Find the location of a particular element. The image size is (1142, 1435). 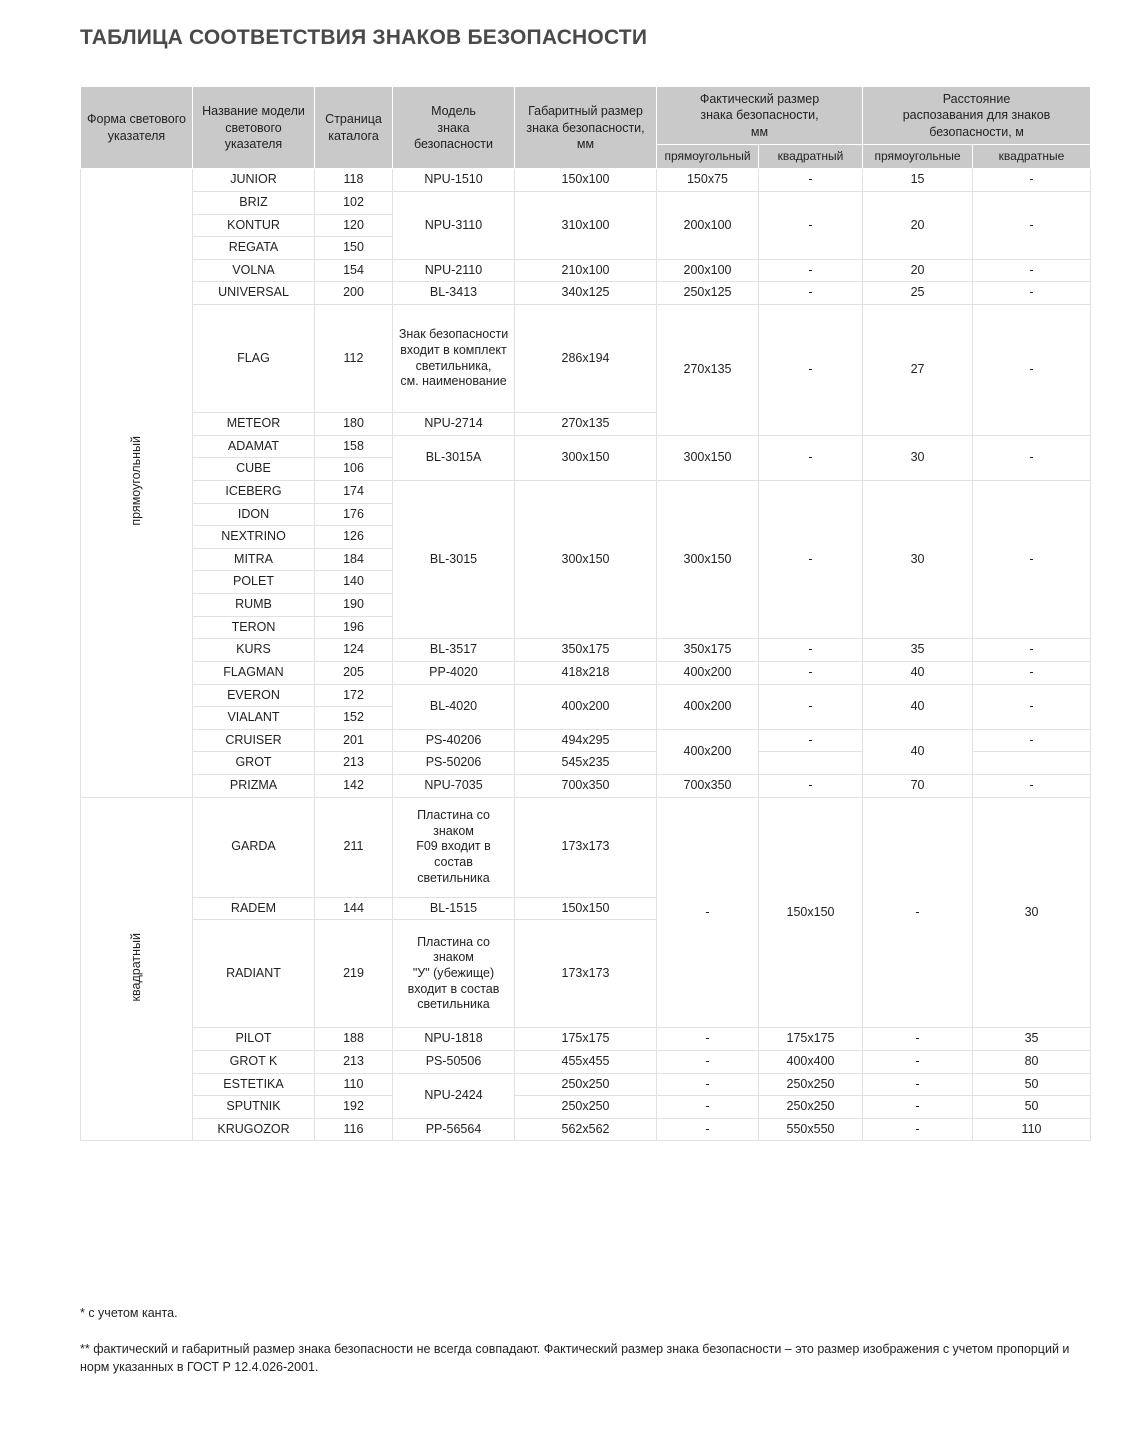

cell-page: 180 is located at coordinates (353, 424).